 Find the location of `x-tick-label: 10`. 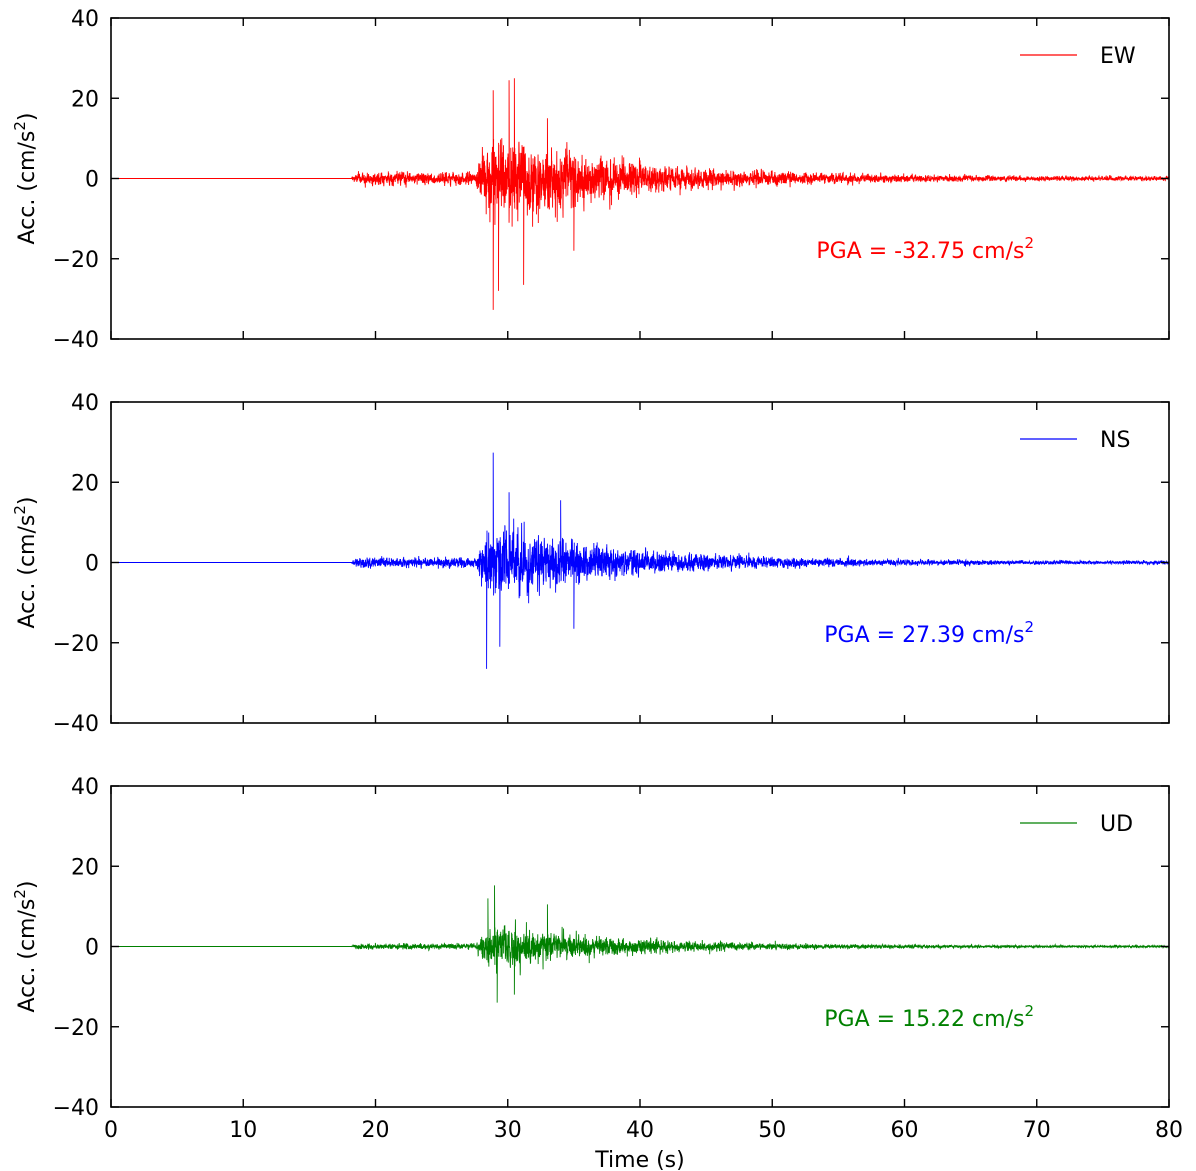

x-tick-label: 10 is located at coordinates (243, 1130).